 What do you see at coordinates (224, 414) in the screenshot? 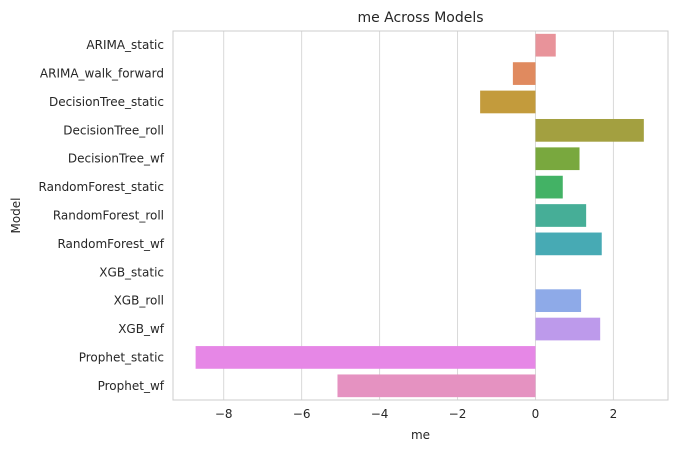
I see `x-tick-label: −8` at bounding box center [224, 414].